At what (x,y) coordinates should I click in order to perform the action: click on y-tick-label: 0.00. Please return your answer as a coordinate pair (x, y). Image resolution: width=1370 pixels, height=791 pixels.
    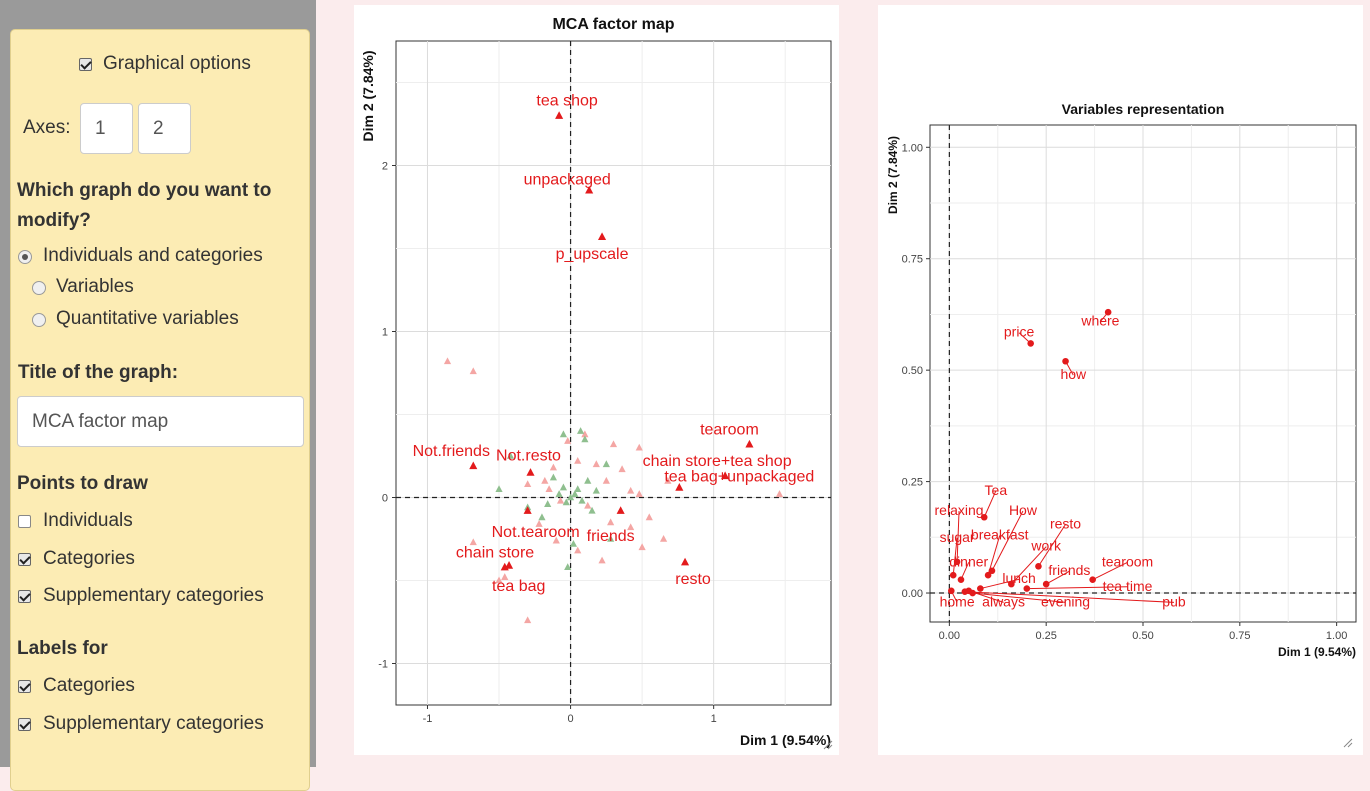
    Looking at the image, I should click on (912, 594).